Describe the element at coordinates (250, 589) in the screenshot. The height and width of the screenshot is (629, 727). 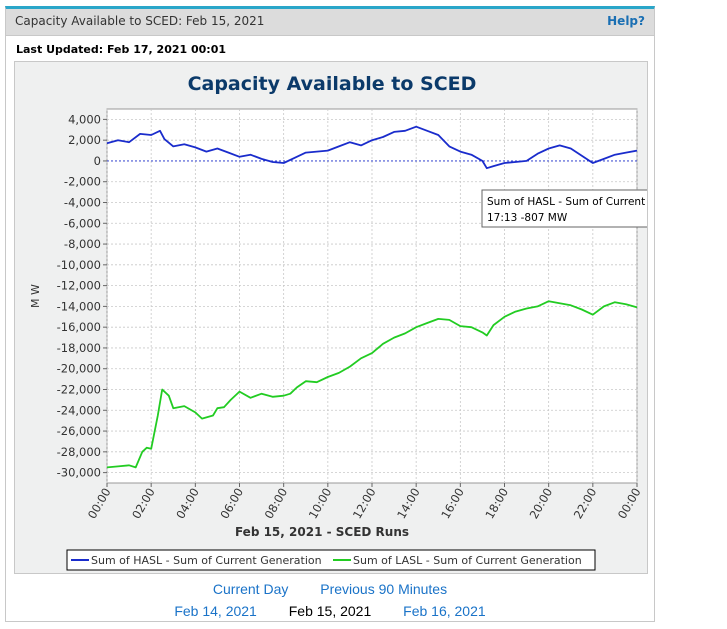
I see `current-day-link: Current Day` at that location.